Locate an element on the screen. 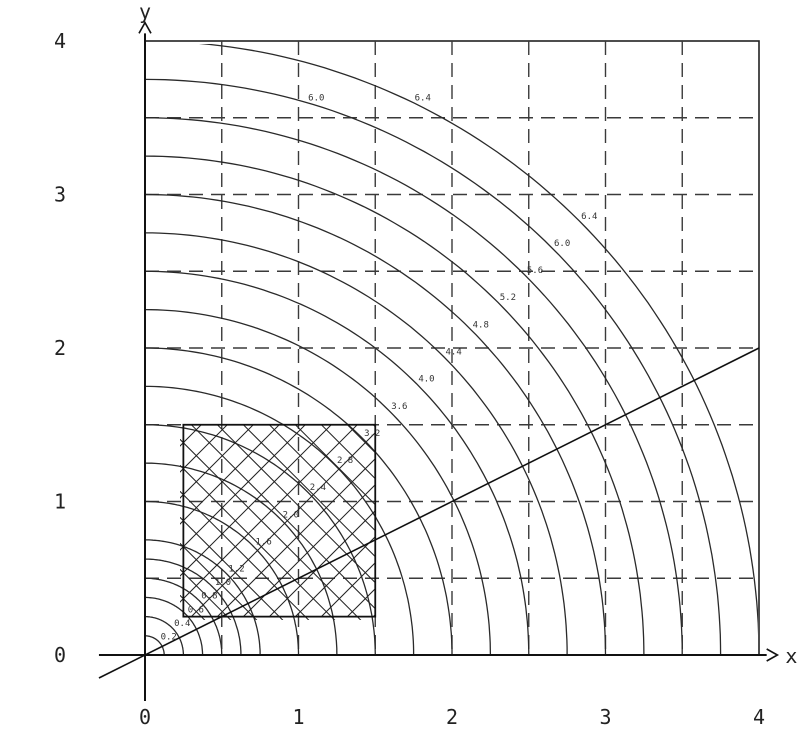 The image size is (800, 744). contour-label: 4.8 is located at coordinates (481, 325).